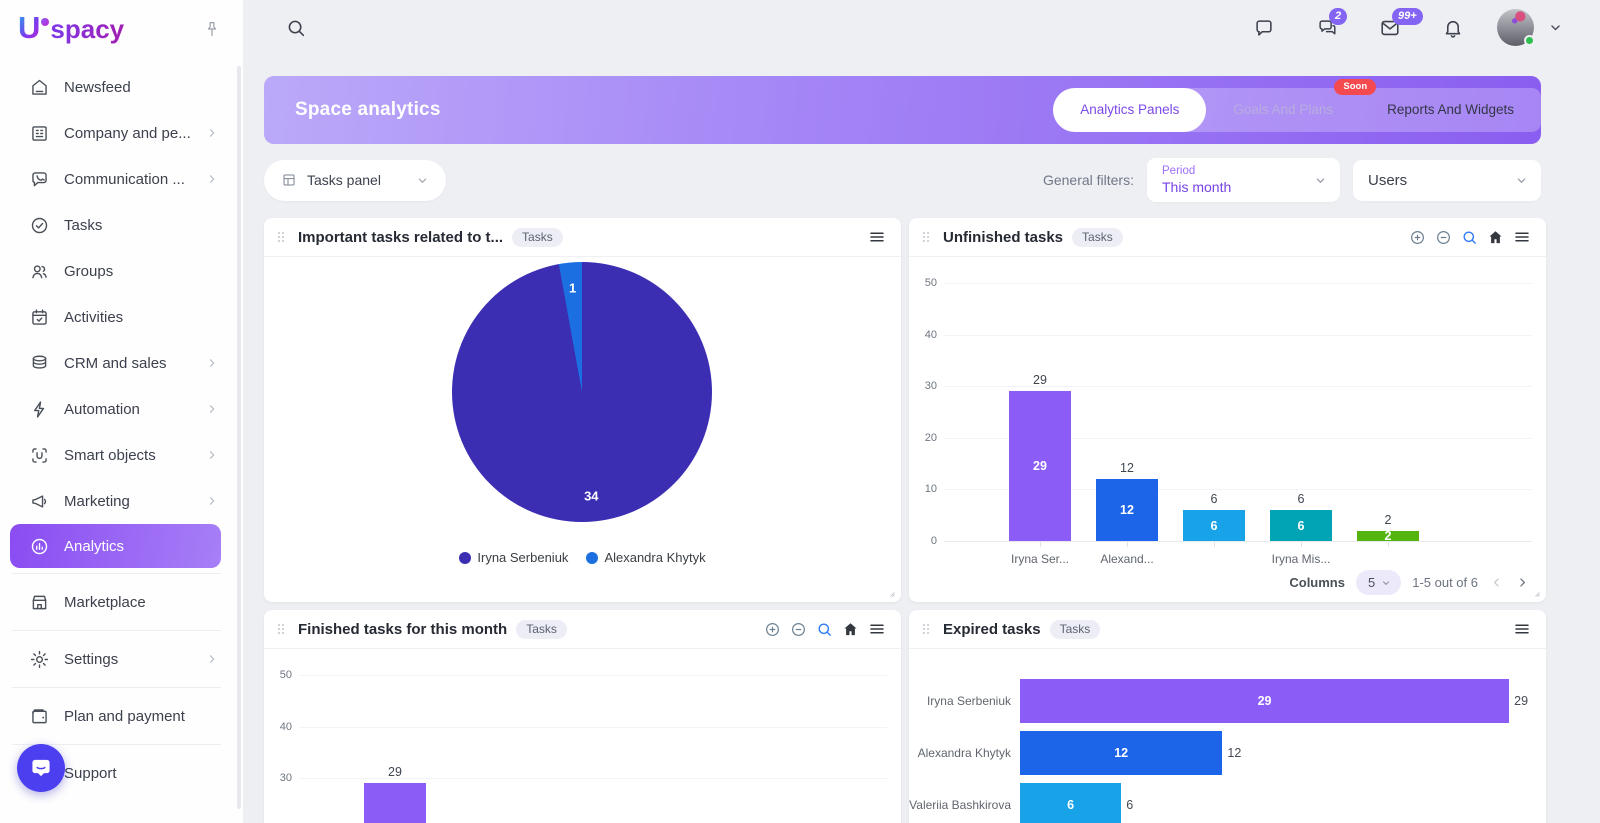 The height and width of the screenshot is (823, 1600). Describe the element at coordinates (121, 455) in the screenshot. I see `sidebar-item-smart-objects: Smart objects` at that location.